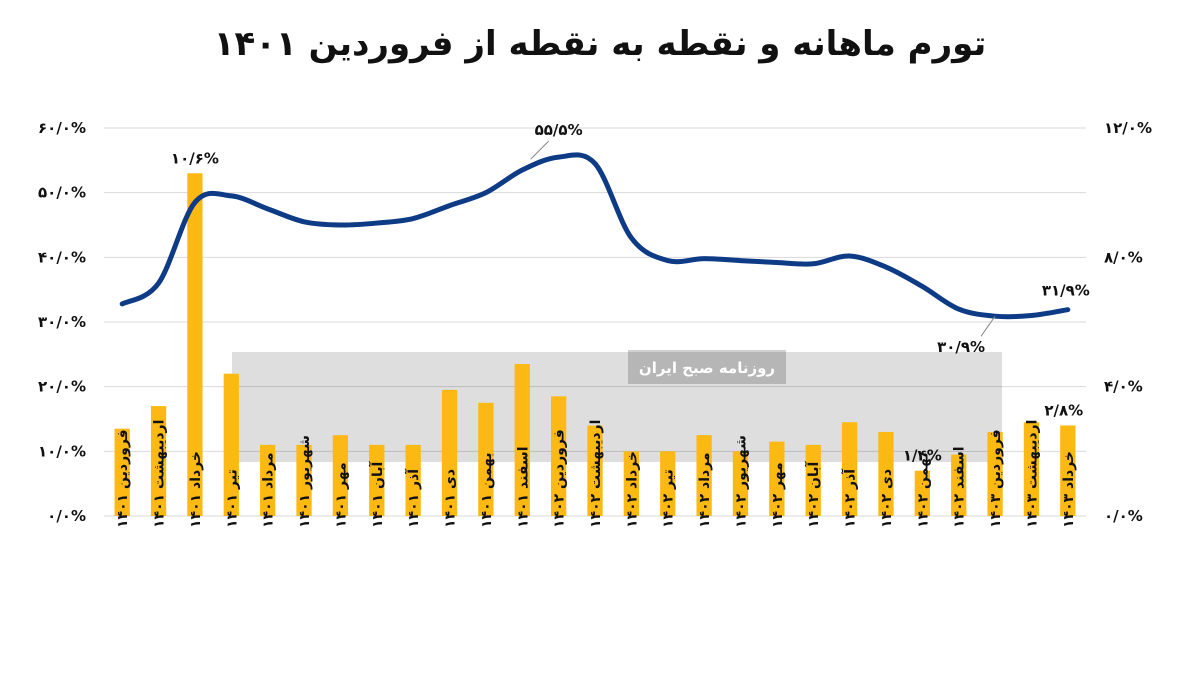 The image size is (1200, 680). I want to click on y-axis-left: ۰/۰% ۱۰/۰% ۲۰/۰% ۳۰/۰% ۴۰/۰% ۵۰/۰% ۶۰/۰%, so click(62, 322).